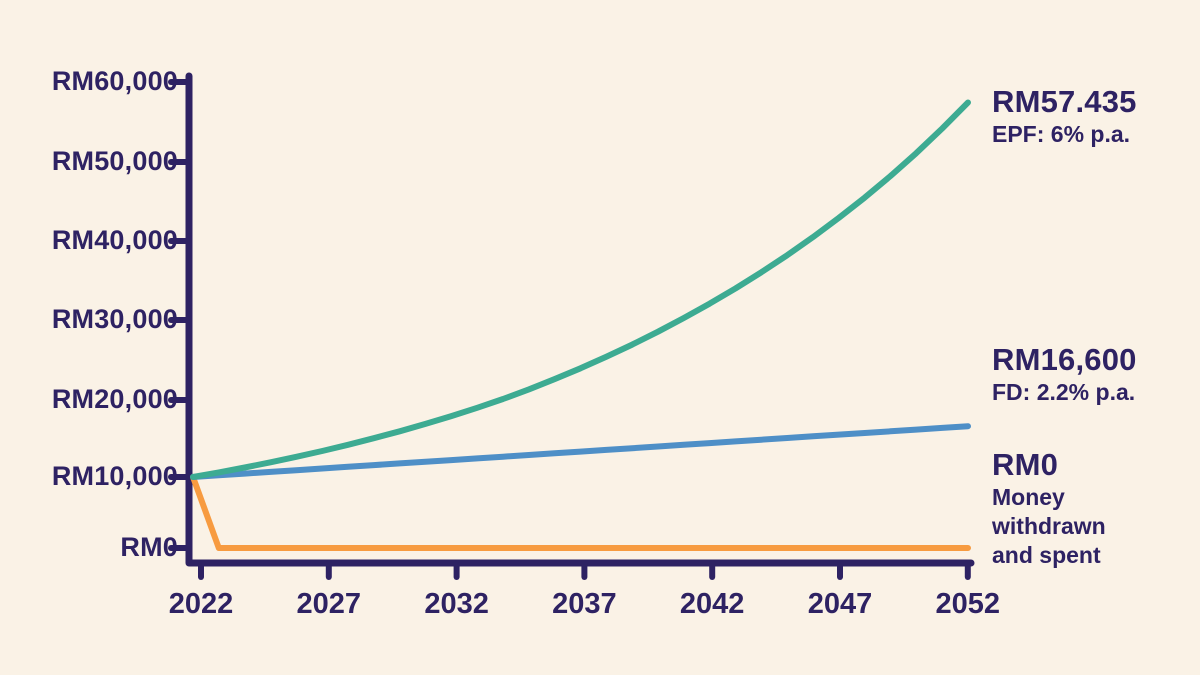 This screenshot has width=1200, height=675. What do you see at coordinates (114, 318) in the screenshot?
I see `y-tick-label: RM30,000` at bounding box center [114, 318].